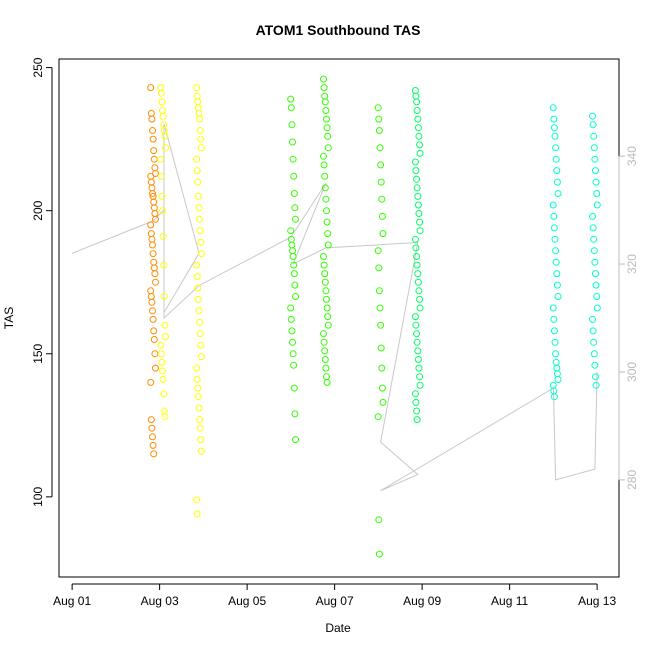 This screenshot has height=655, width=650. What do you see at coordinates (42, 282) in the screenshot?
I see `y-axis-left: 100 150 200 250` at bounding box center [42, 282].